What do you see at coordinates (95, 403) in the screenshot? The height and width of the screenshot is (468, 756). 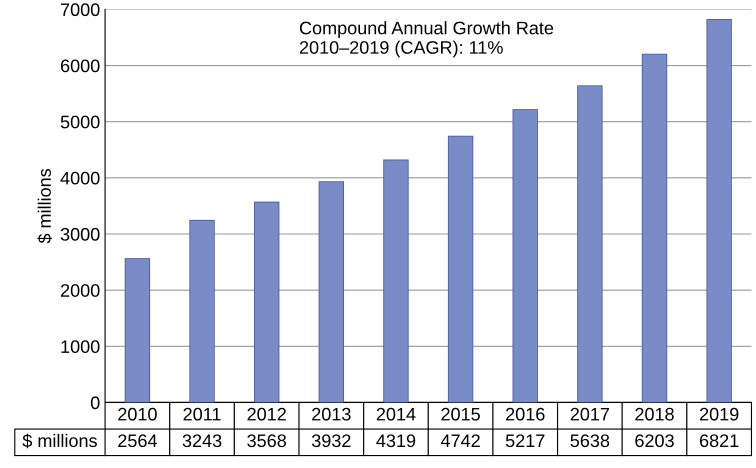 I see `y-tick-label: 0` at bounding box center [95, 403].